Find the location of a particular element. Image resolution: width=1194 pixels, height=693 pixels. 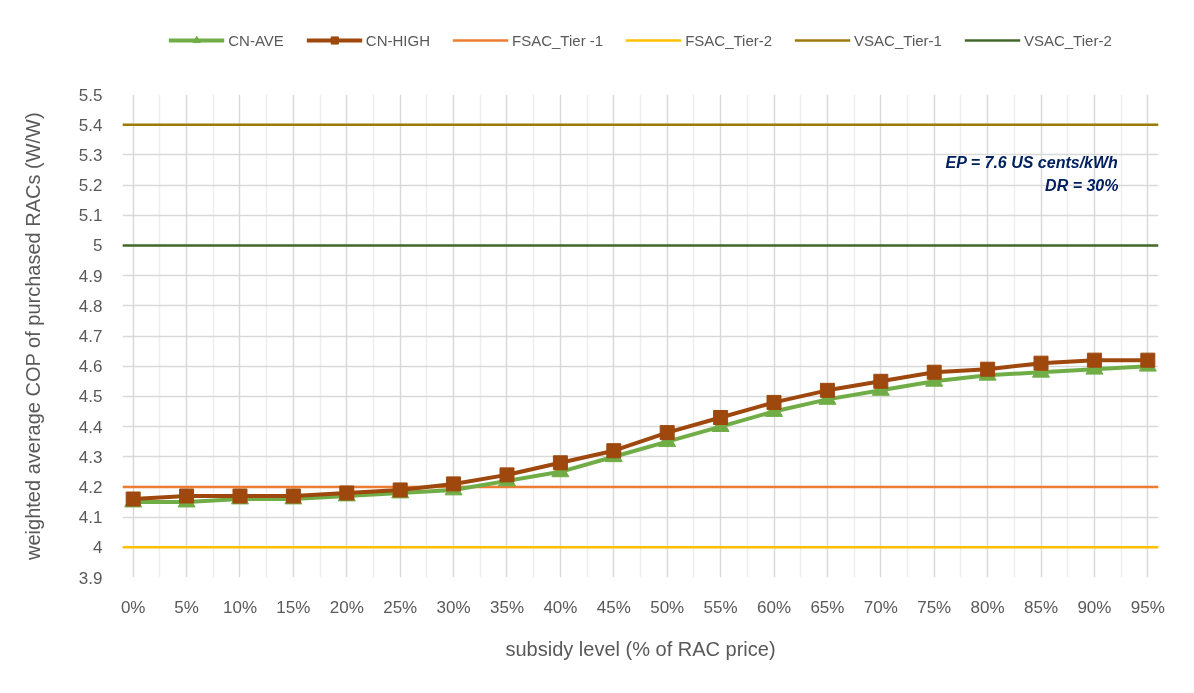

y-tick-label: 4.3 is located at coordinates (90, 457).